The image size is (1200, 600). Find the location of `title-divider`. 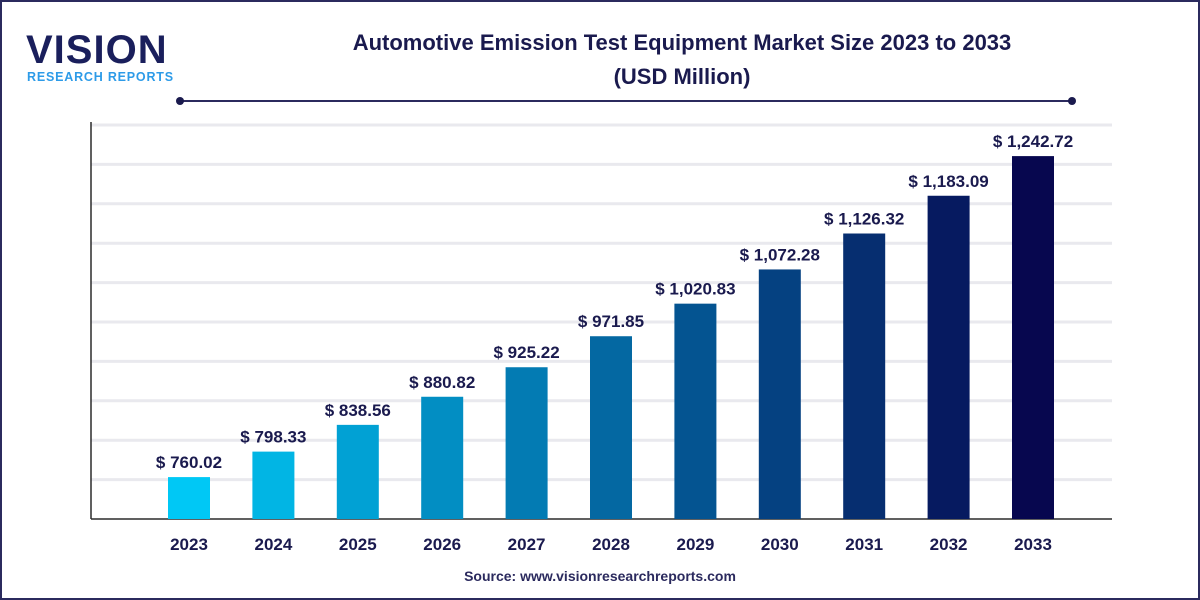

title-divider is located at coordinates (626, 101).